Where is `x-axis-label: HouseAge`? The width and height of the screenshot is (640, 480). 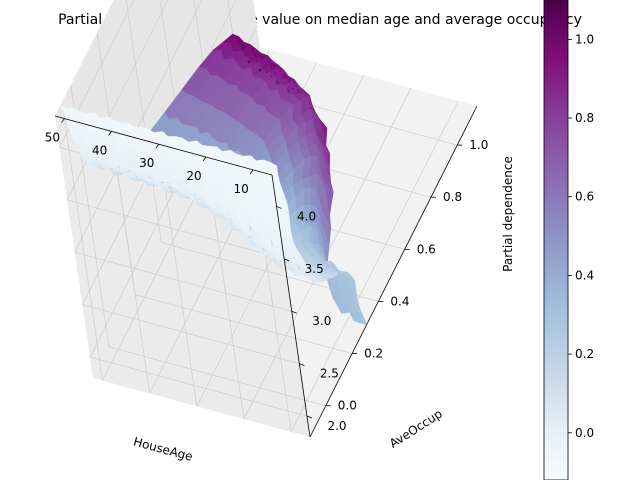 x-axis-label: HouseAge is located at coordinates (163, 449).